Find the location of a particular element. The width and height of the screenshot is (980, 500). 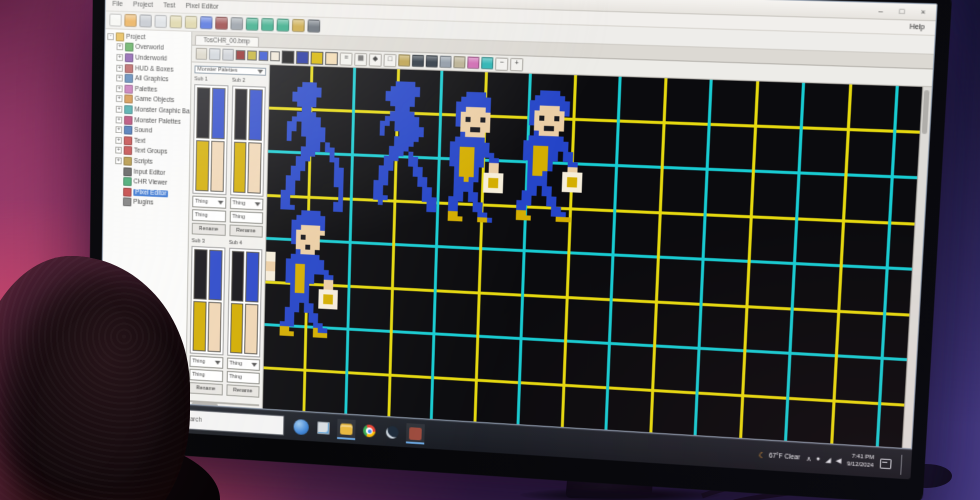

run-map-icon is located at coordinates (267, 25).